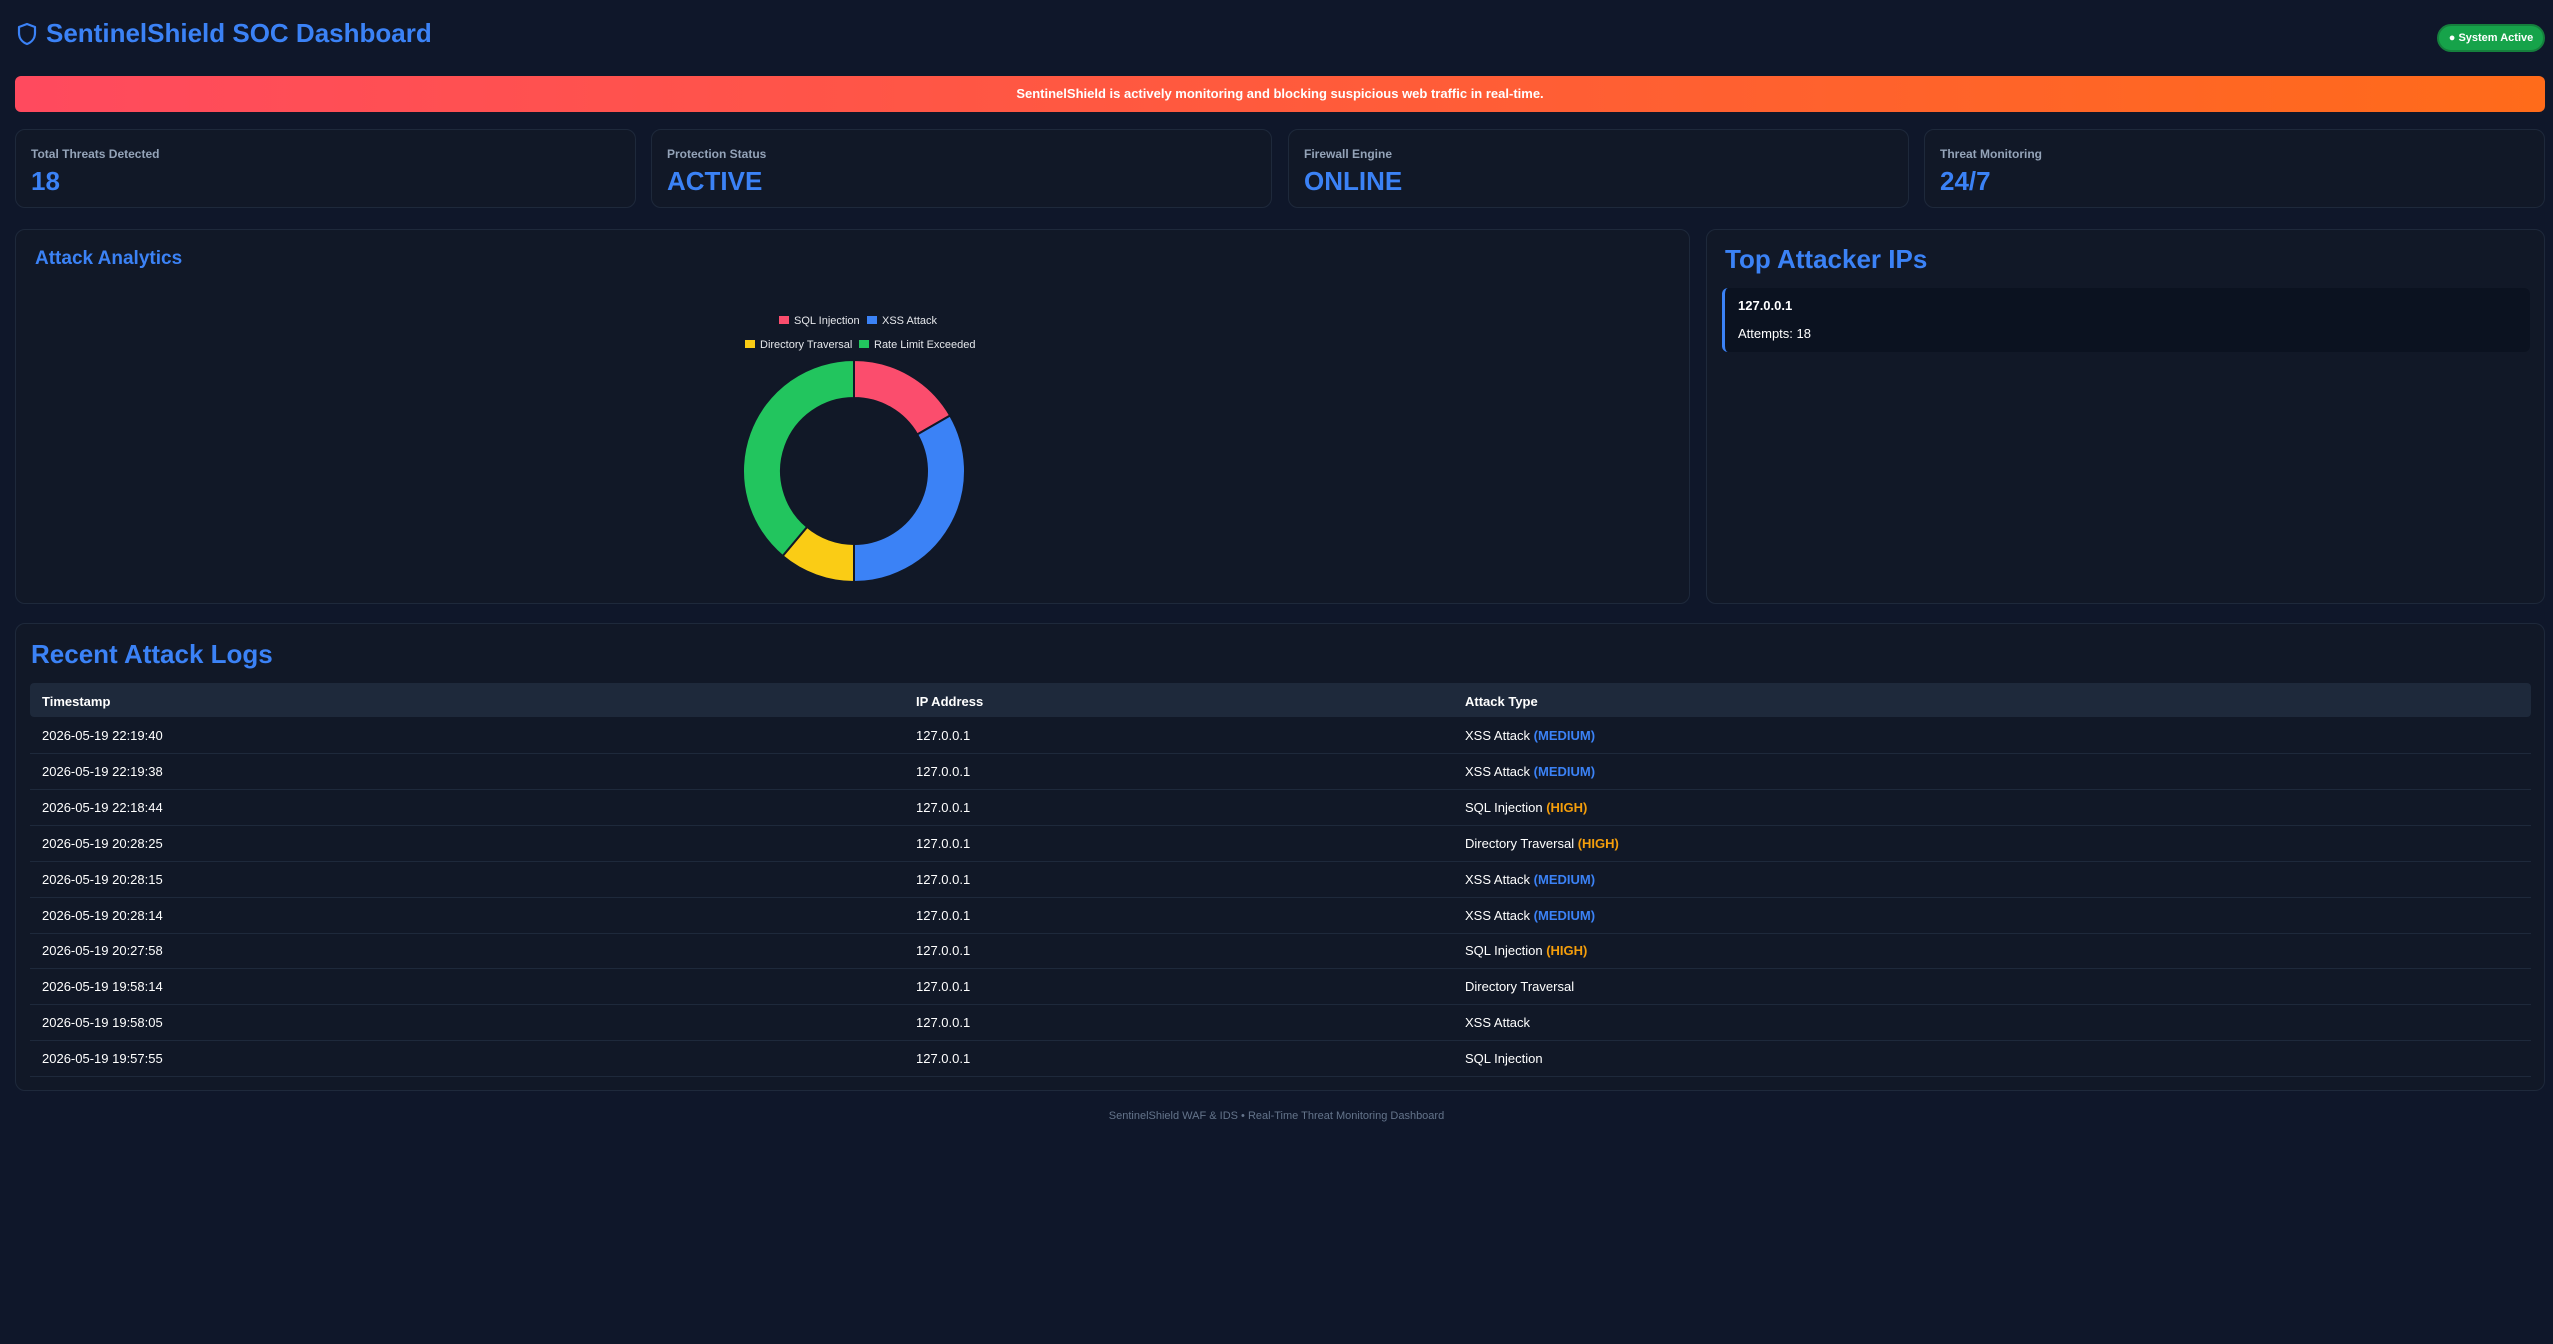 The image size is (2553, 1344). Describe the element at coordinates (152, 654) in the screenshot. I see `panel-title: Recent Attack Logs` at that location.